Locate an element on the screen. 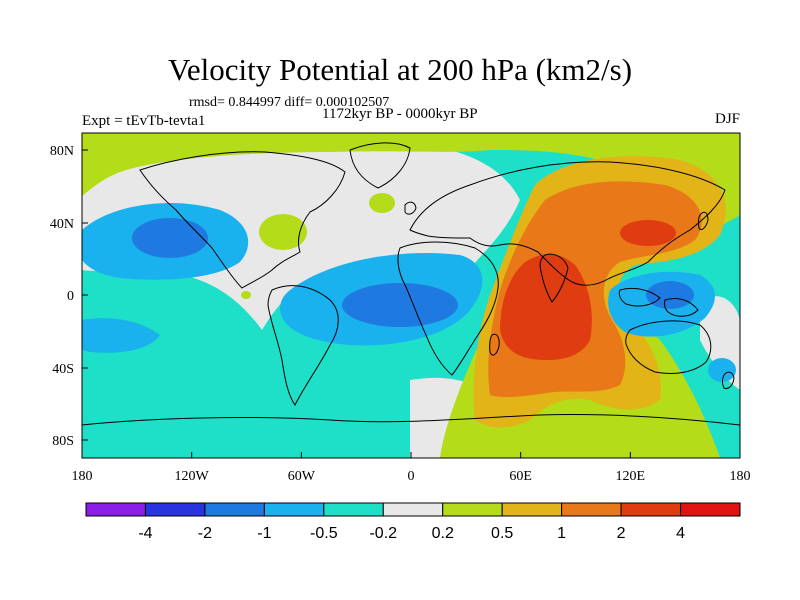  y-tick-label: 0 is located at coordinates (70, 296).